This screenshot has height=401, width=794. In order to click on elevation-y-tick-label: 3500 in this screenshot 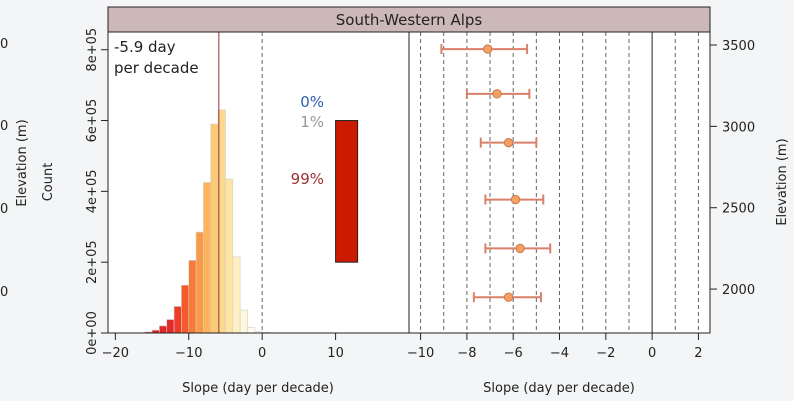, I will do `click(738, 46)`.